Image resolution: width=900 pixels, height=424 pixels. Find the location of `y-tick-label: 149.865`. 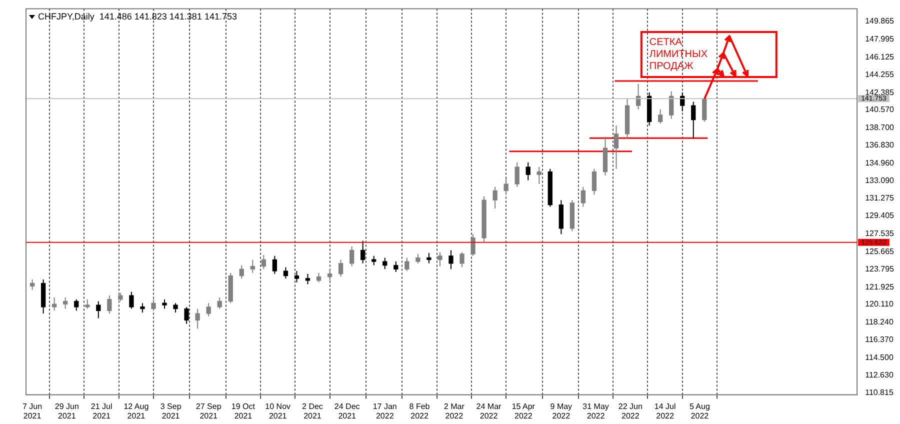

y-tick-label: 149.865 is located at coordinates (880, 21).